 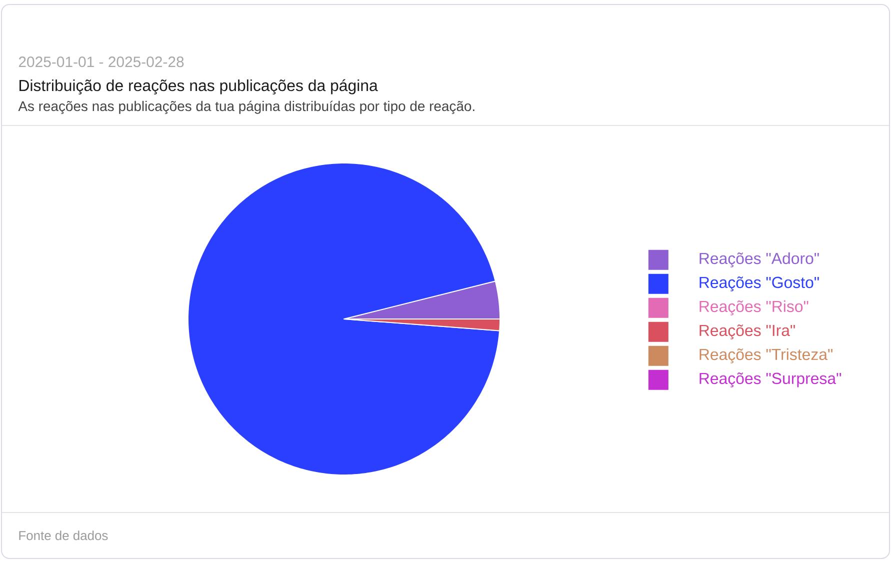 What do you see at coordinates (766, 356) in the screenshot?
I see `legend-label: Reações "Tristeza"` at bounding box center [766, 356].